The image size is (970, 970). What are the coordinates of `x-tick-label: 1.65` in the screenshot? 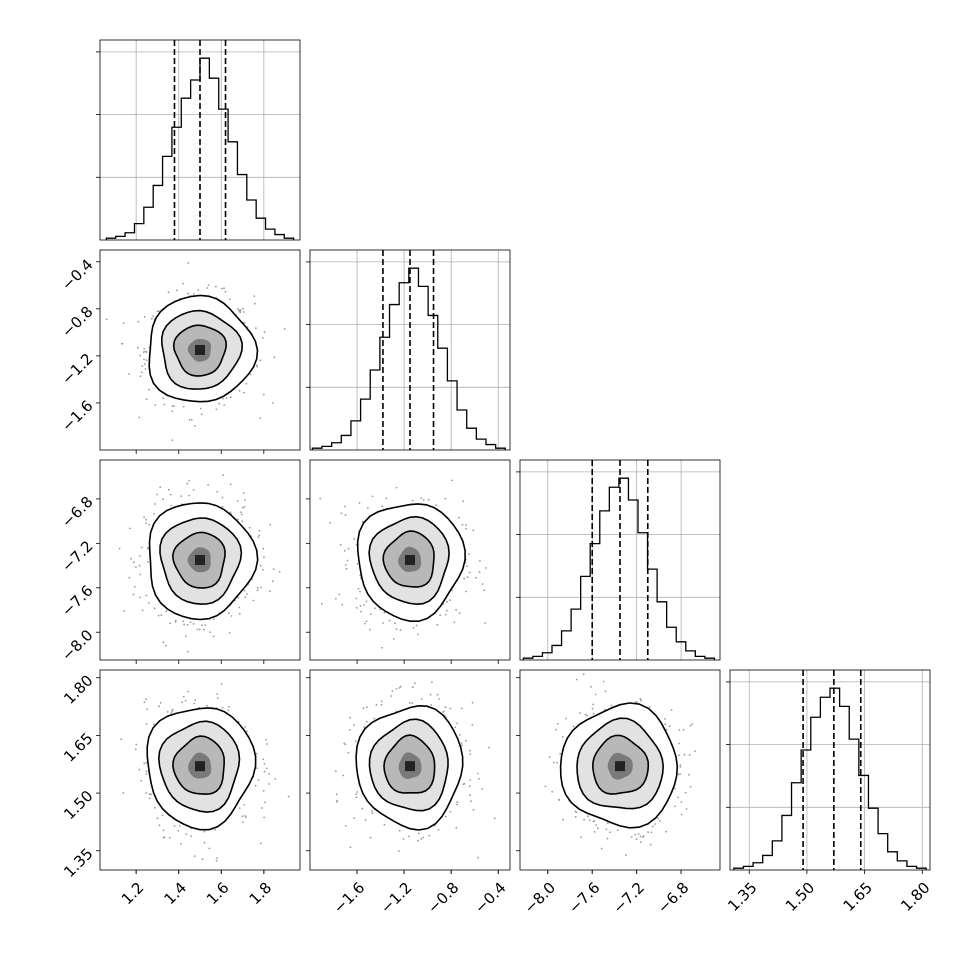 It's located at (858, 897).